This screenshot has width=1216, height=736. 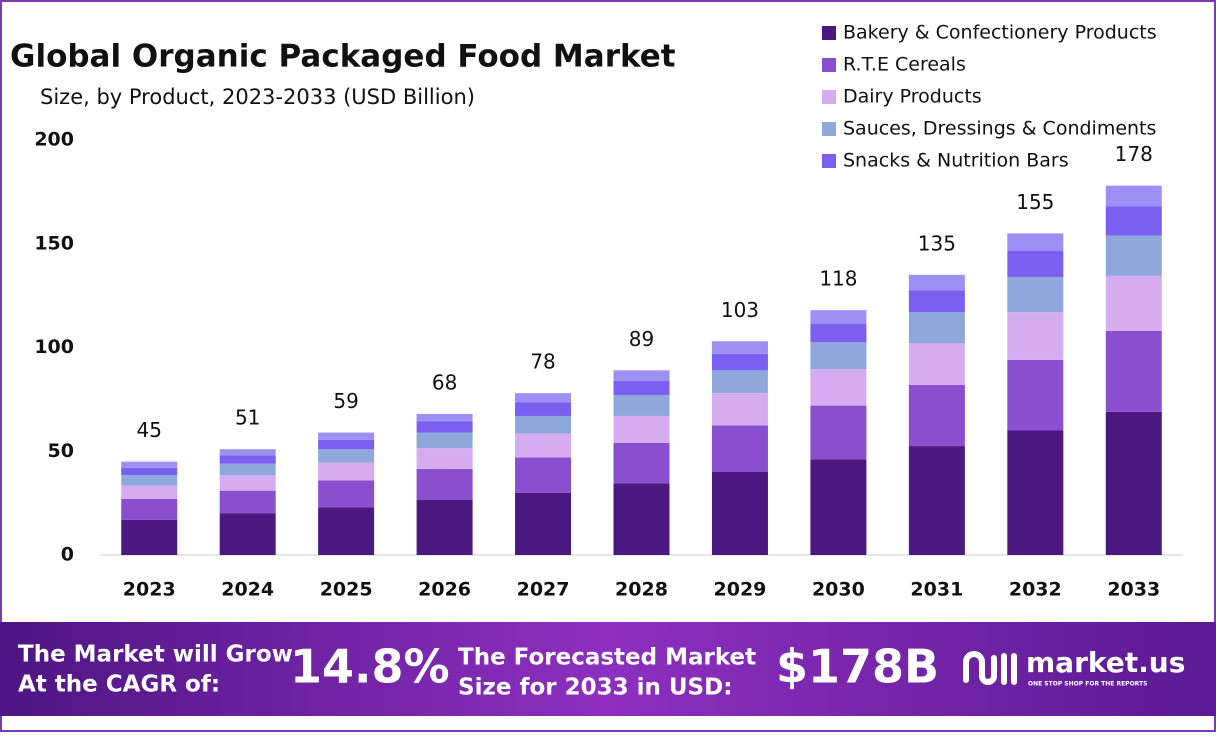 I want to click on forecast-label: The Forecasted Market, so click(x=607, y=658).